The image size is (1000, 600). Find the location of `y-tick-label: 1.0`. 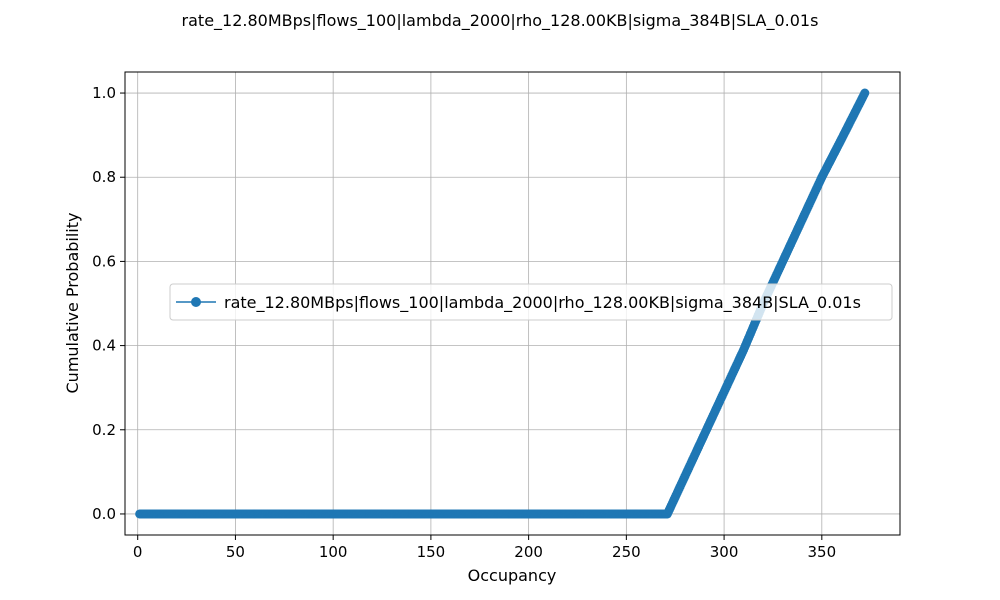

y-tick-label: 1.0 is located at coordinates (104, 93).